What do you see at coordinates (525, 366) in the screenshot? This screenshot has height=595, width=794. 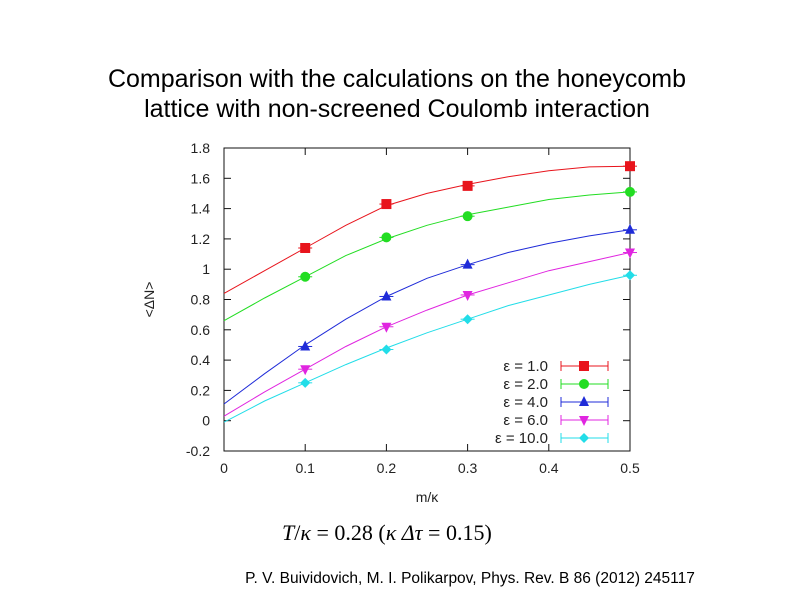 I see `legend-label: ε = 1.0` at bounding box center [525, 366].